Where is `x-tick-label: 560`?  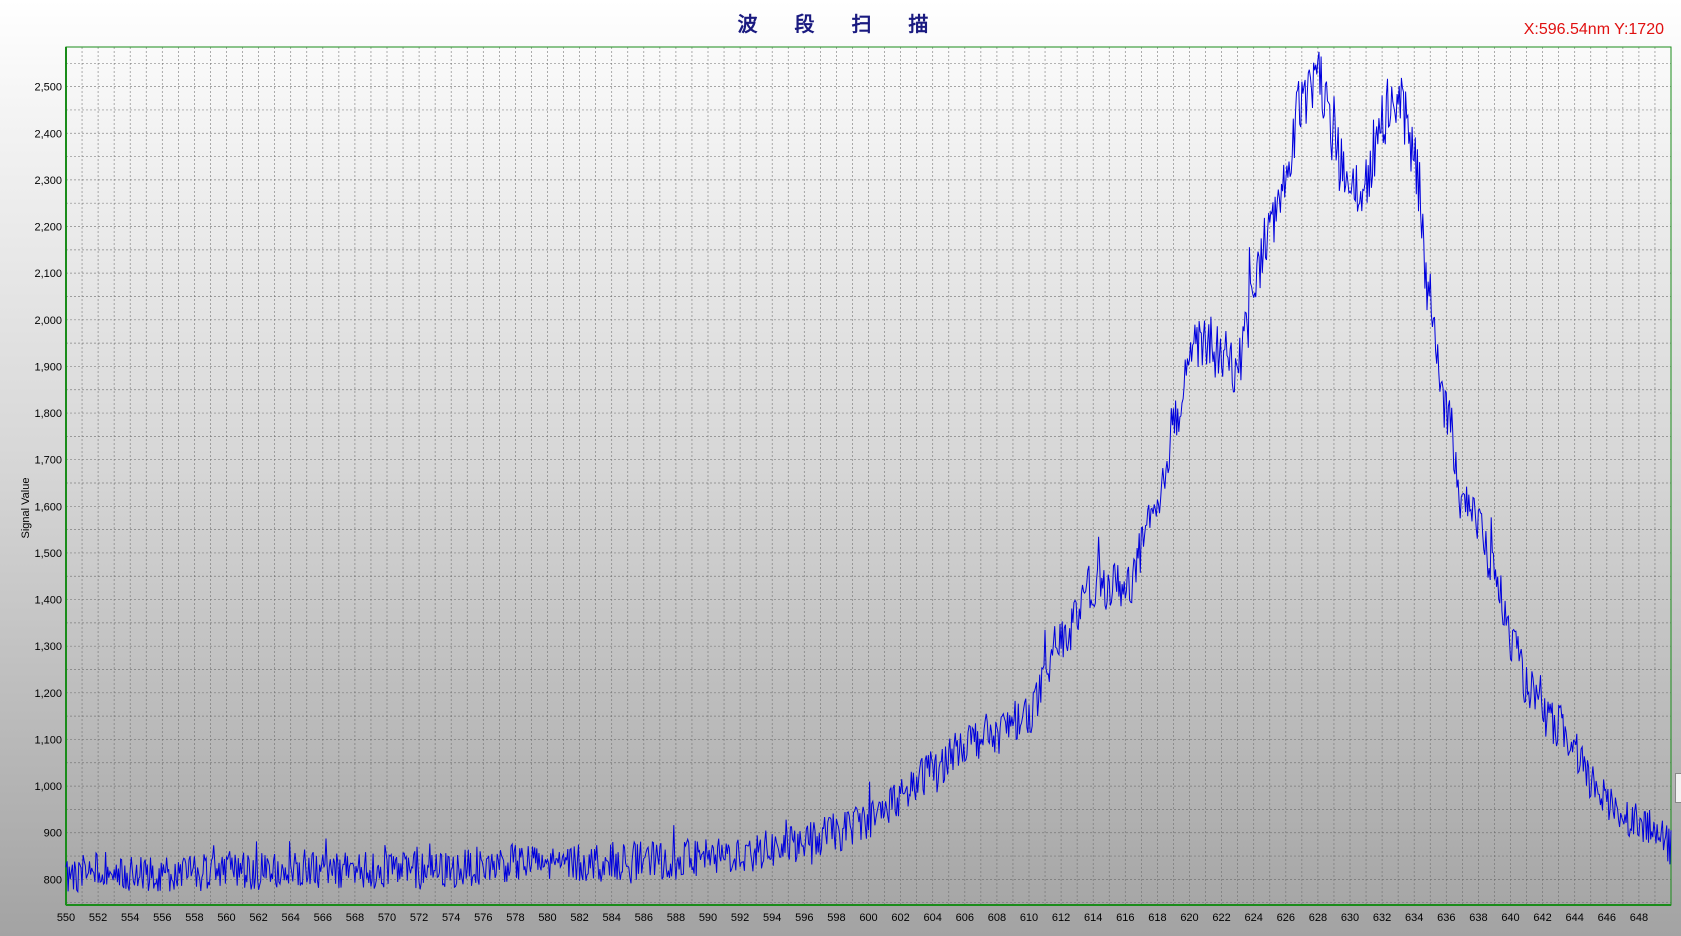
x-tick-label: 560 is located at coordinates (226, 918).